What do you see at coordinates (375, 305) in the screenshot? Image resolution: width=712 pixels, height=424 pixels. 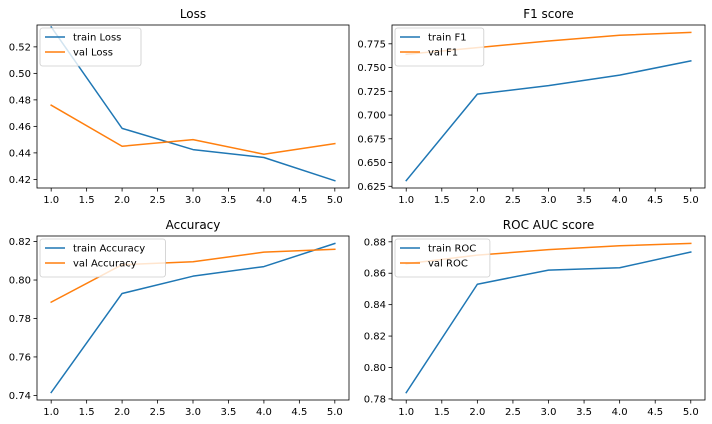 I see `y-tick-label: 0.84` at bounding box center [375, 305].